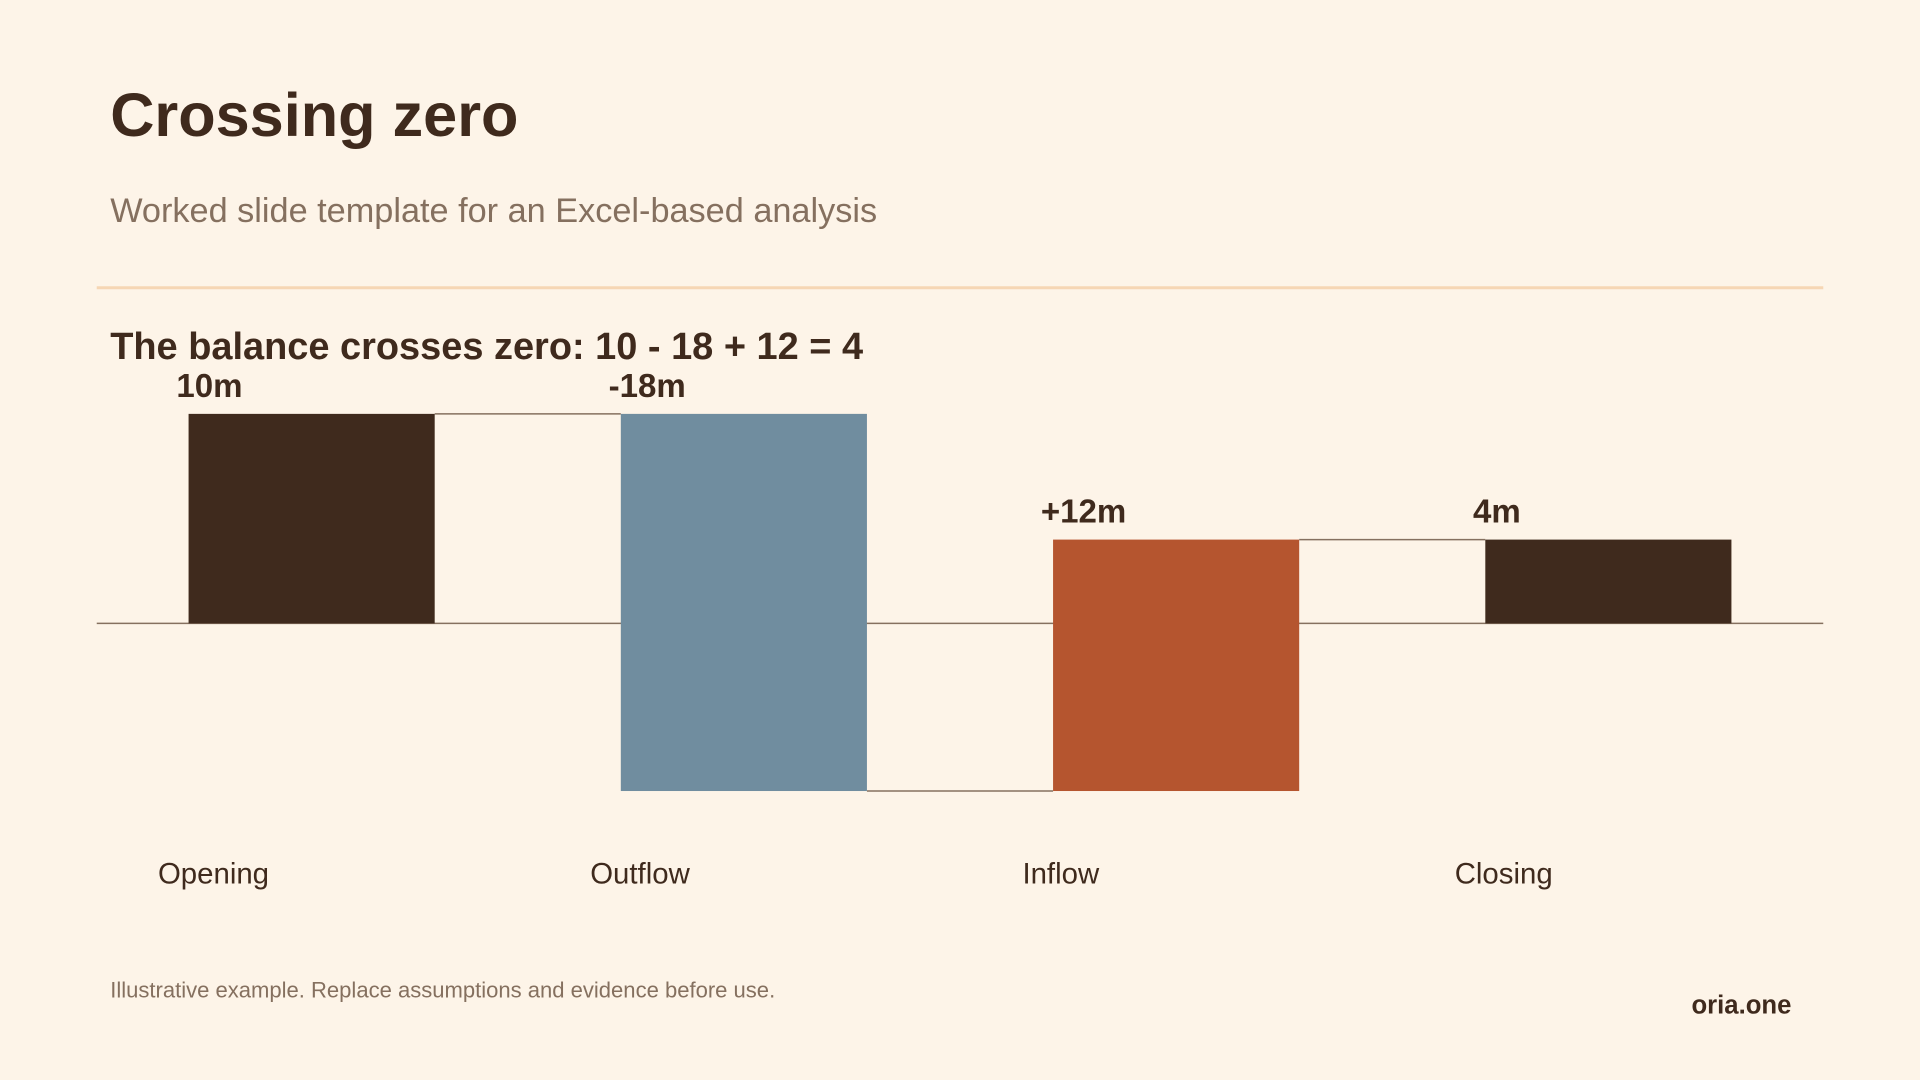  What do you see at coordinates (1061, 873) in the screenshot?
I see `category-label: Inflow` at bounding box center [1061, 873].